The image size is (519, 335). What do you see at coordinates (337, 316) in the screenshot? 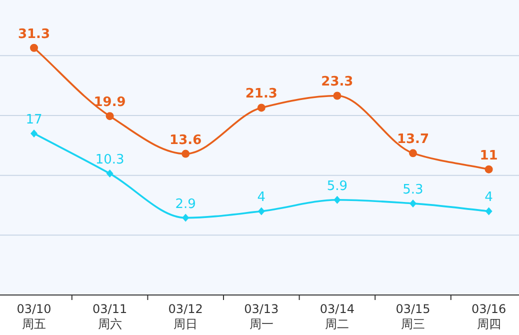
I see `x-tick-label: 03/14 周二` at bounding box center [337, 316].